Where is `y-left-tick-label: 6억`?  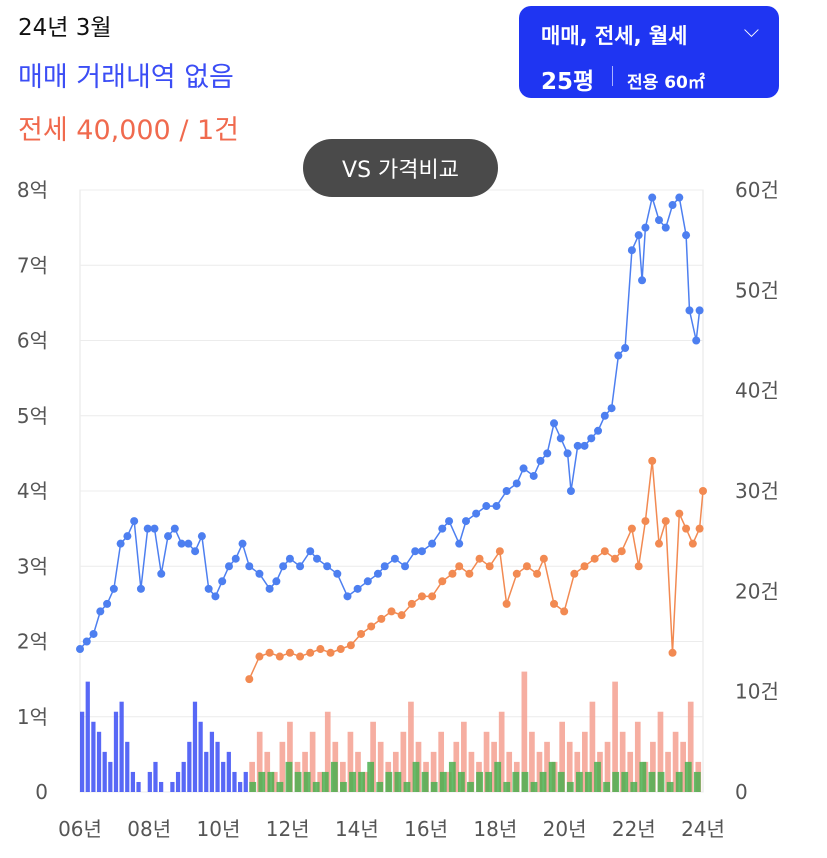 y-left-tick-label: 6억 is located at coordinates (32, 341).